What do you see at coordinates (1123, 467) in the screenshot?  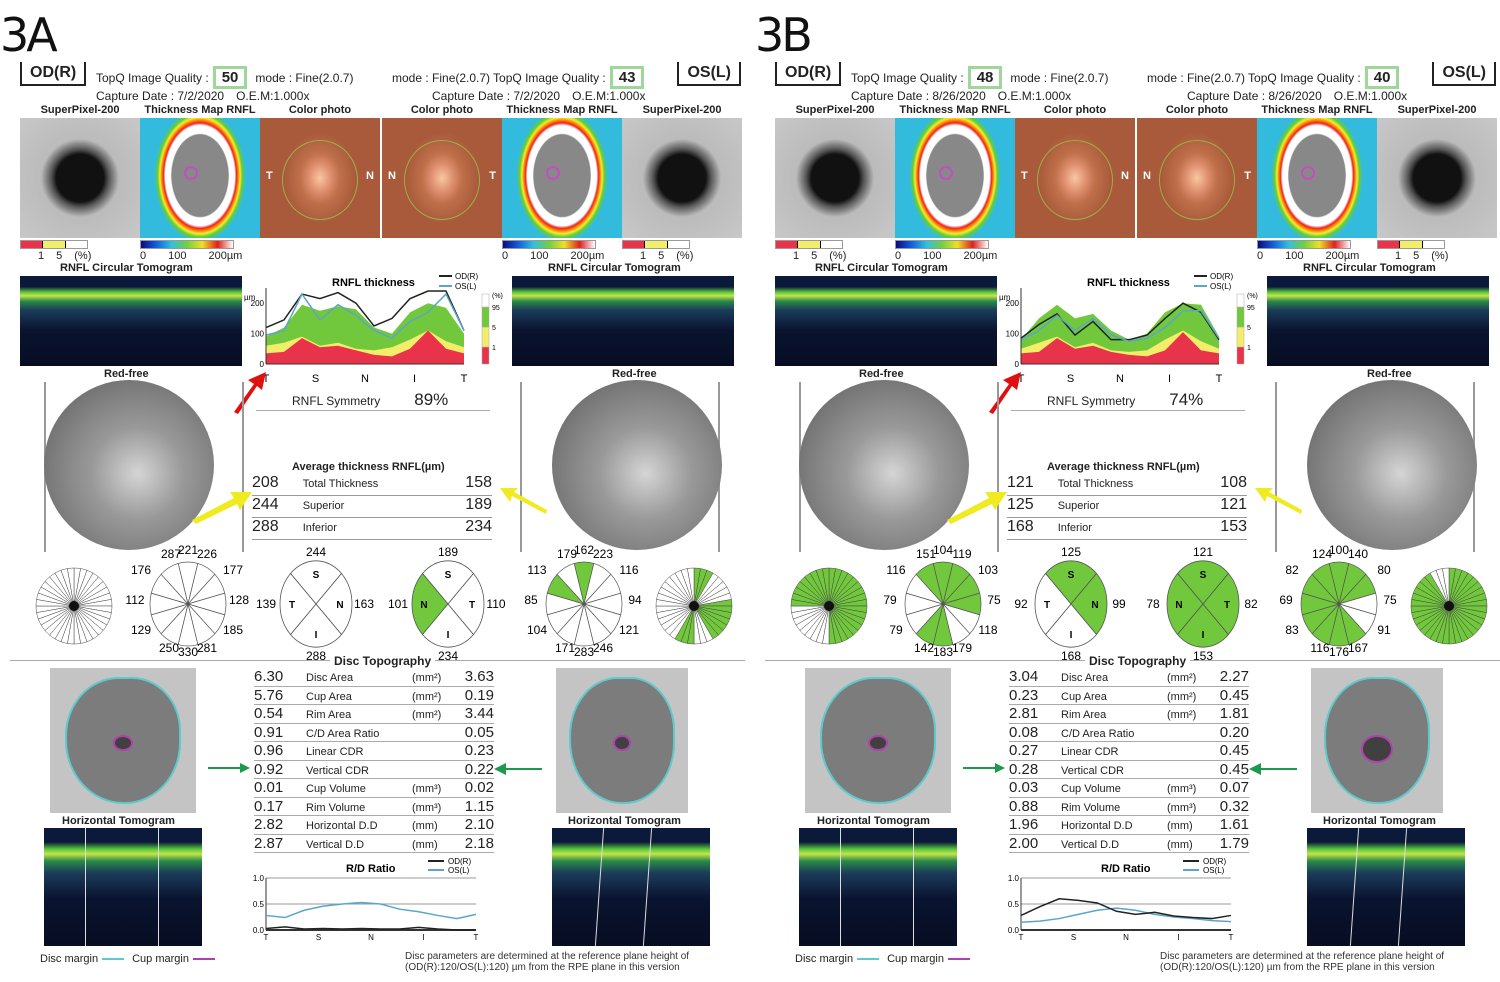 I see `avg-thickness-title: Average thickness RNFL(µm)` at bounding box center [1123, 467].